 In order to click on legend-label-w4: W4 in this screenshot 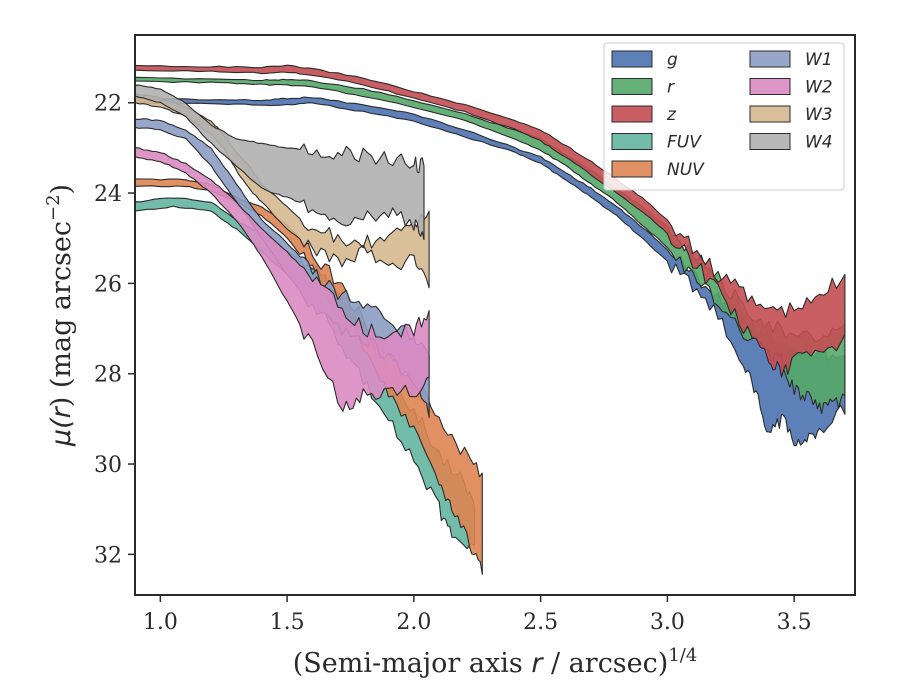, I will do `click(819, 143)`.